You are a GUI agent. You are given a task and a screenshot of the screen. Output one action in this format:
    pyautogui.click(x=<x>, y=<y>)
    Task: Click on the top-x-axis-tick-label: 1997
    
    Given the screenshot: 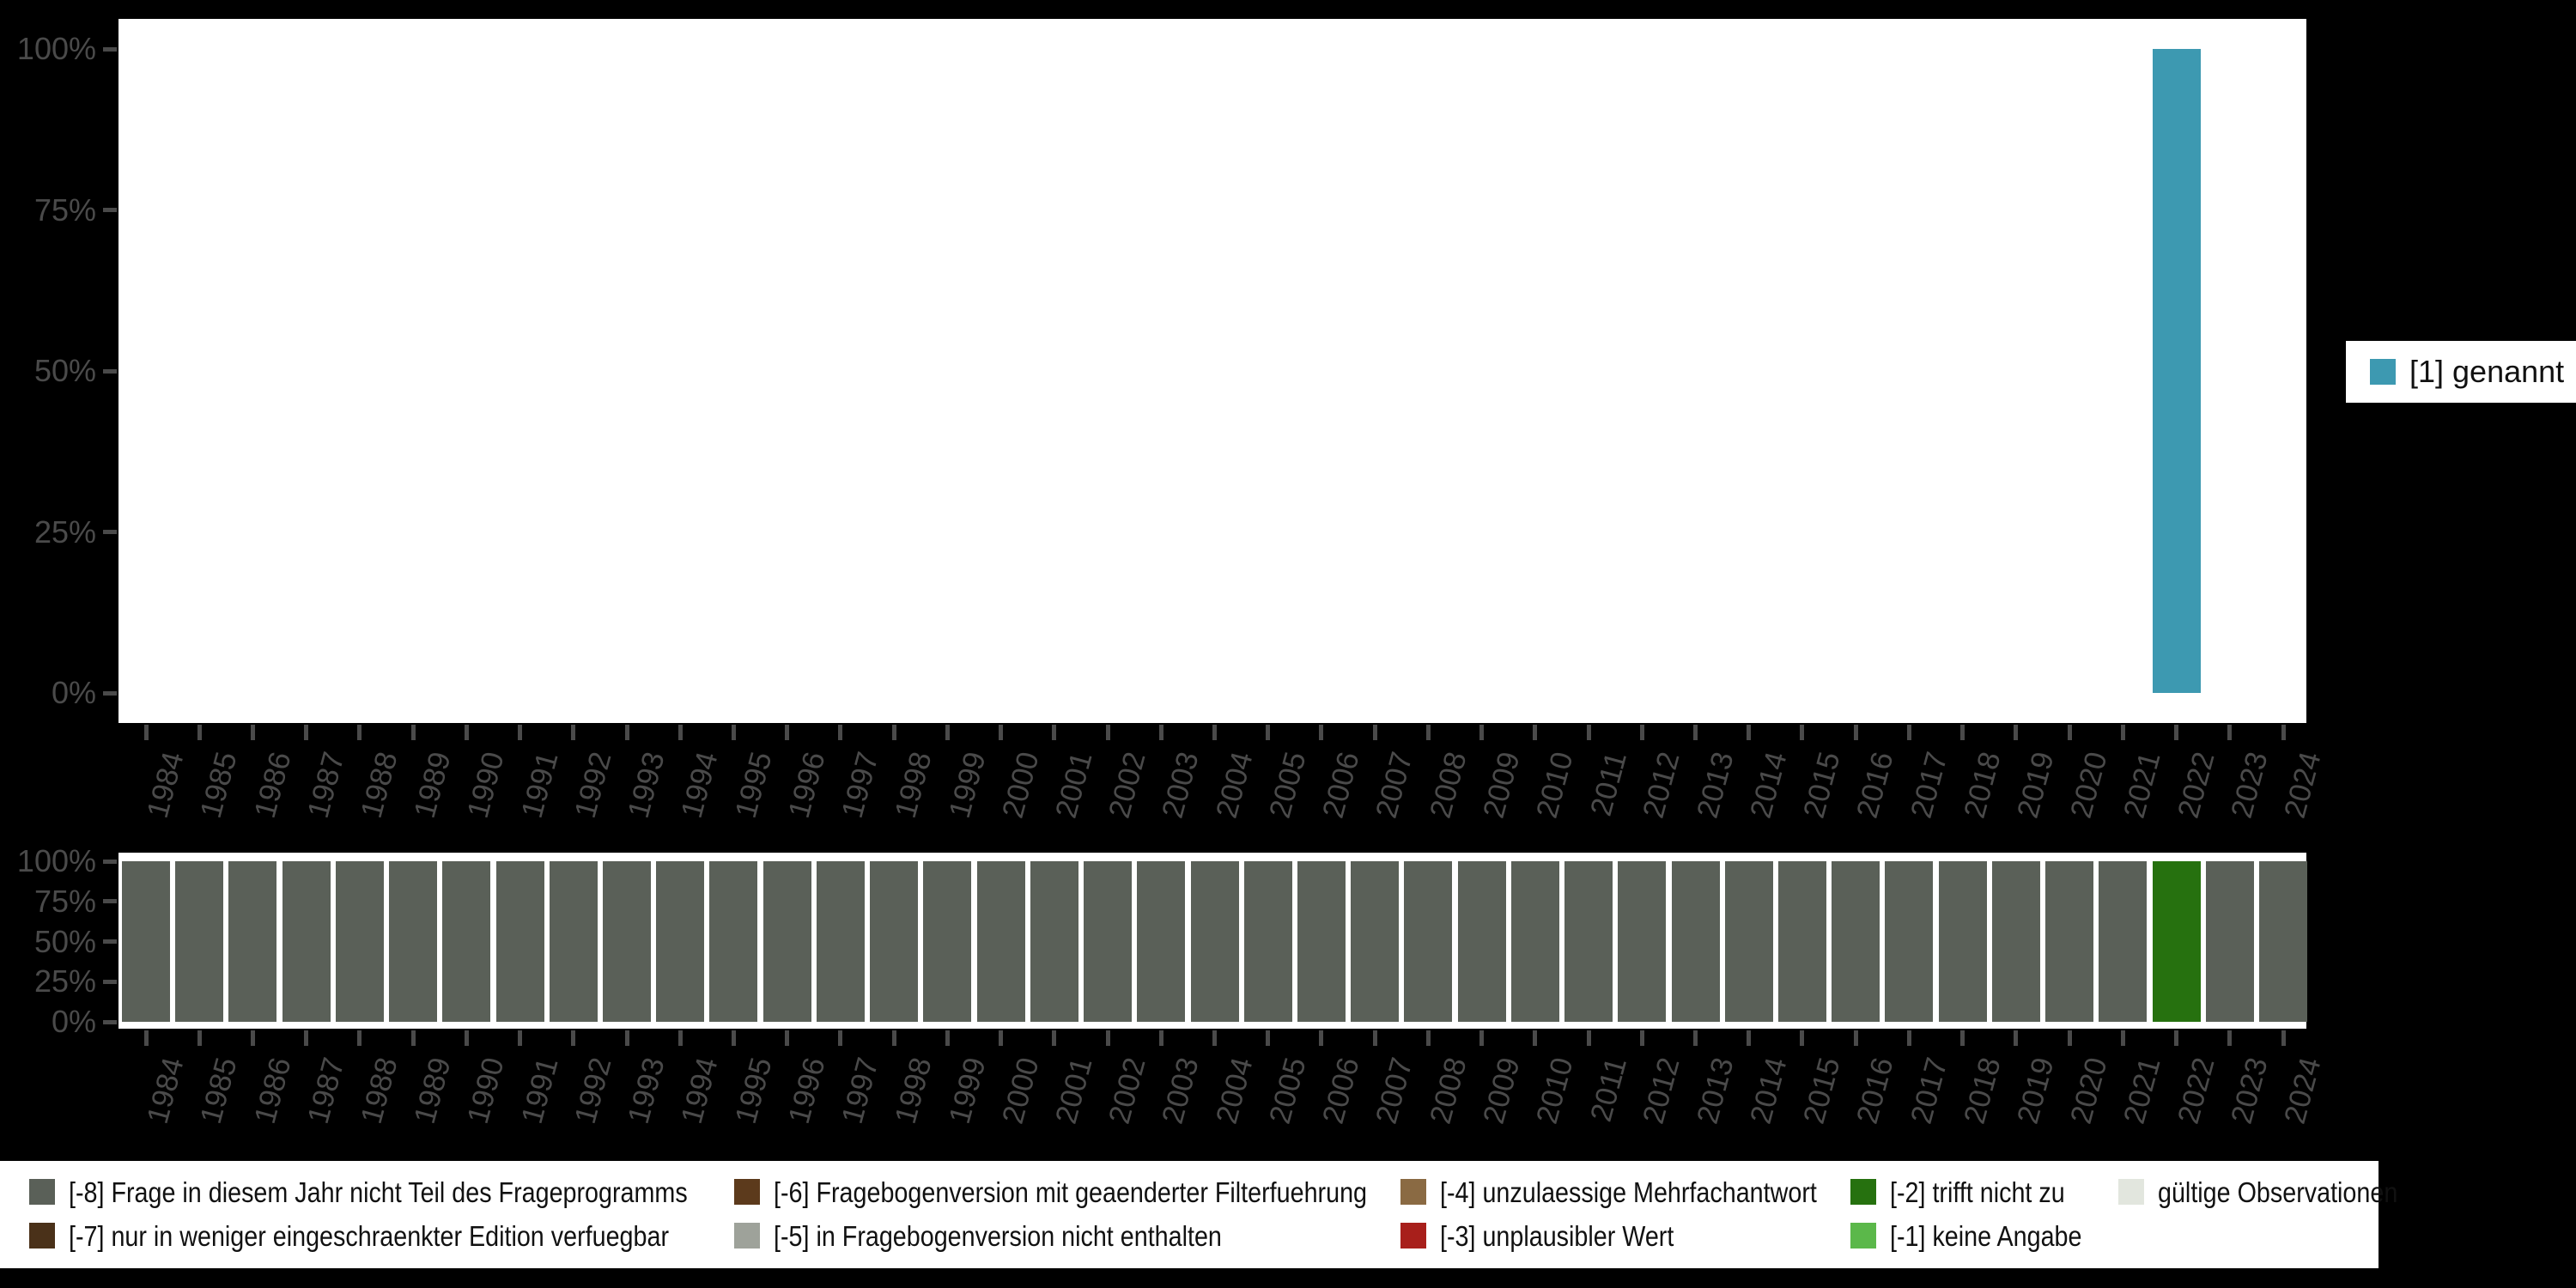 What is the action you would take?
    pyautogui.click(x=860, y=785)
    